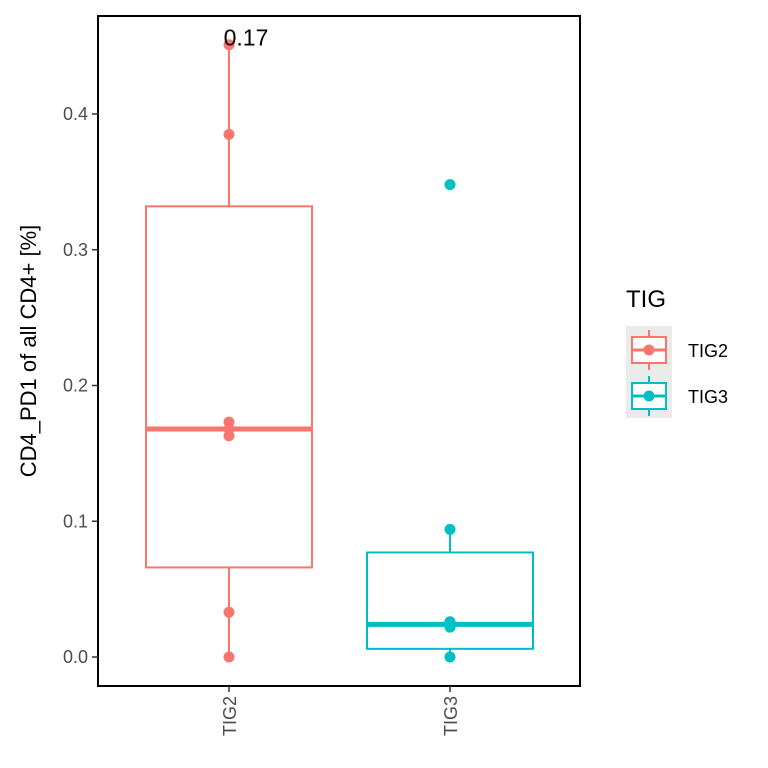 The height and width of the screenshot is (768, 768). I want to click on box-tig3, so click(450, 593).